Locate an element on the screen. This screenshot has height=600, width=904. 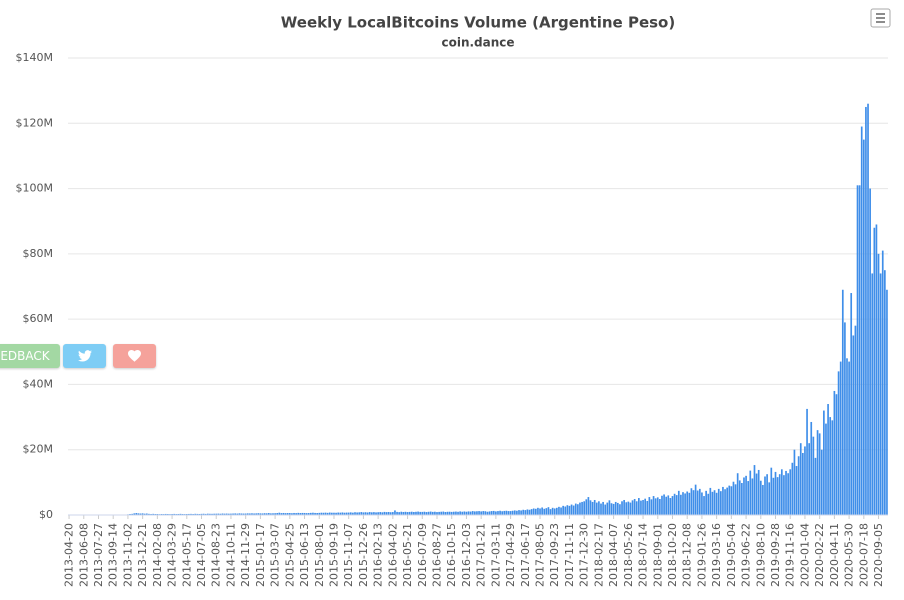
y-tick-label: $0 is located at coordinates (46, 514).